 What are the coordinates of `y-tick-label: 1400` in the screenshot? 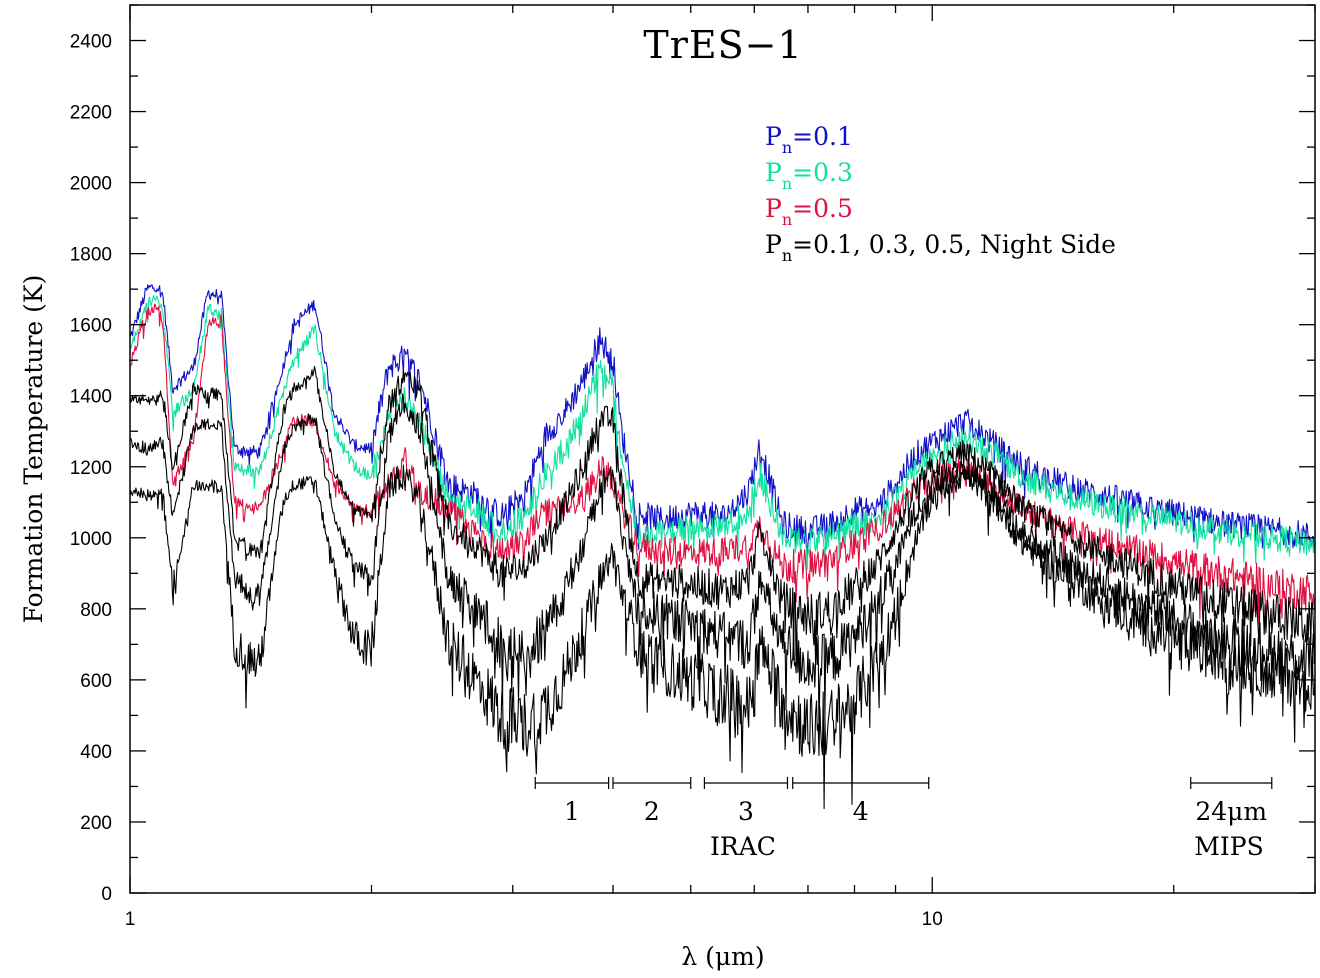 It's located at (91, 397).